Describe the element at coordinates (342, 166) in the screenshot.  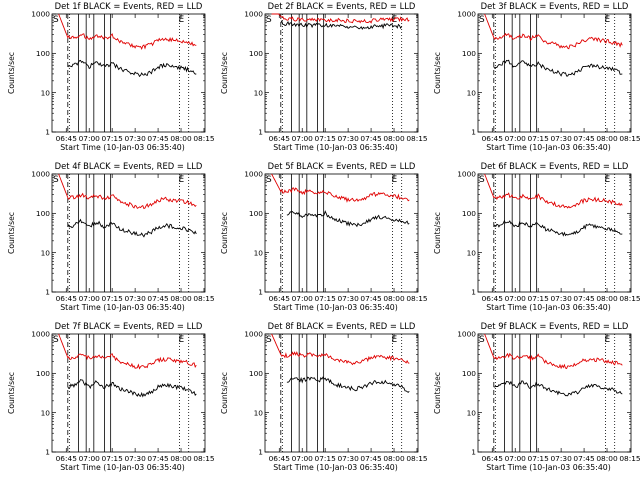
I see `chart-title: Det 5f BLACK = Events, RED = LLD` at that location.